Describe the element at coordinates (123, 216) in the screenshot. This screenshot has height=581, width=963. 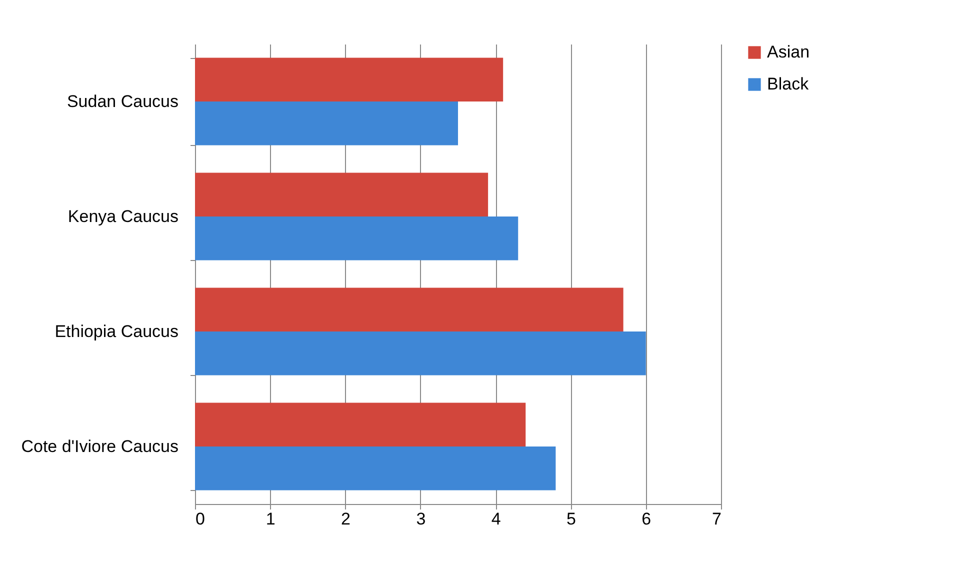
I see `y-tick-label: Kenya Caucus` at that location.